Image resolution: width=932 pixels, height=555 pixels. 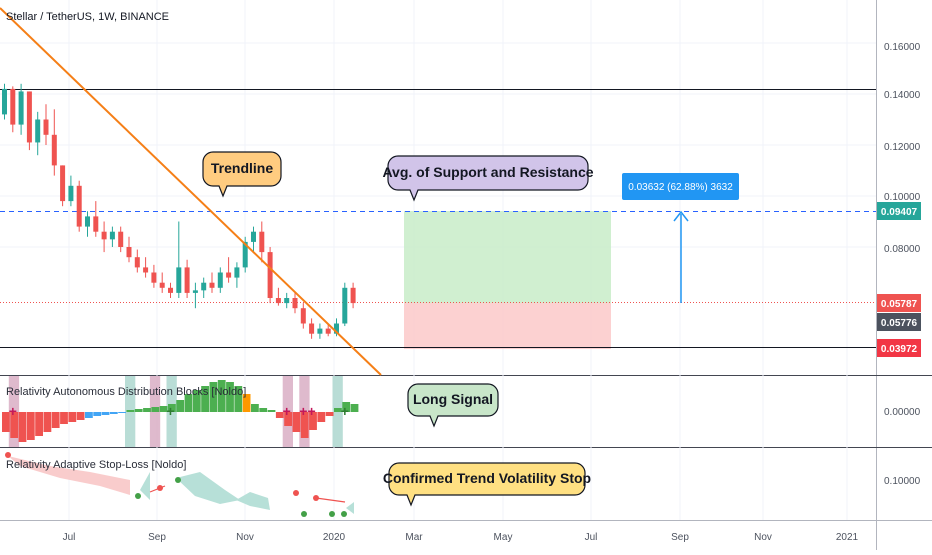 I want to click on time-tick-label: Nov, so click(x=245, y=537).